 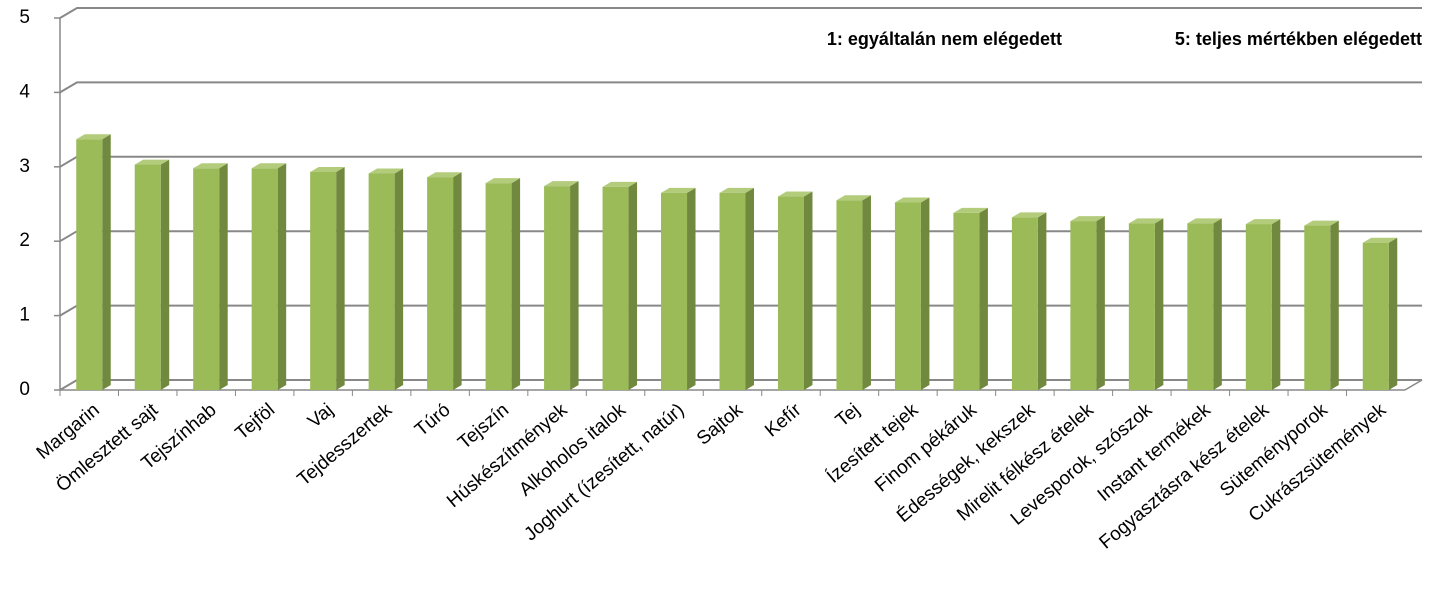 What do you see at coordinates (432, 420) in the screenshot?
I see `x-tick-label: Túró` at bounding box center [432, 420].